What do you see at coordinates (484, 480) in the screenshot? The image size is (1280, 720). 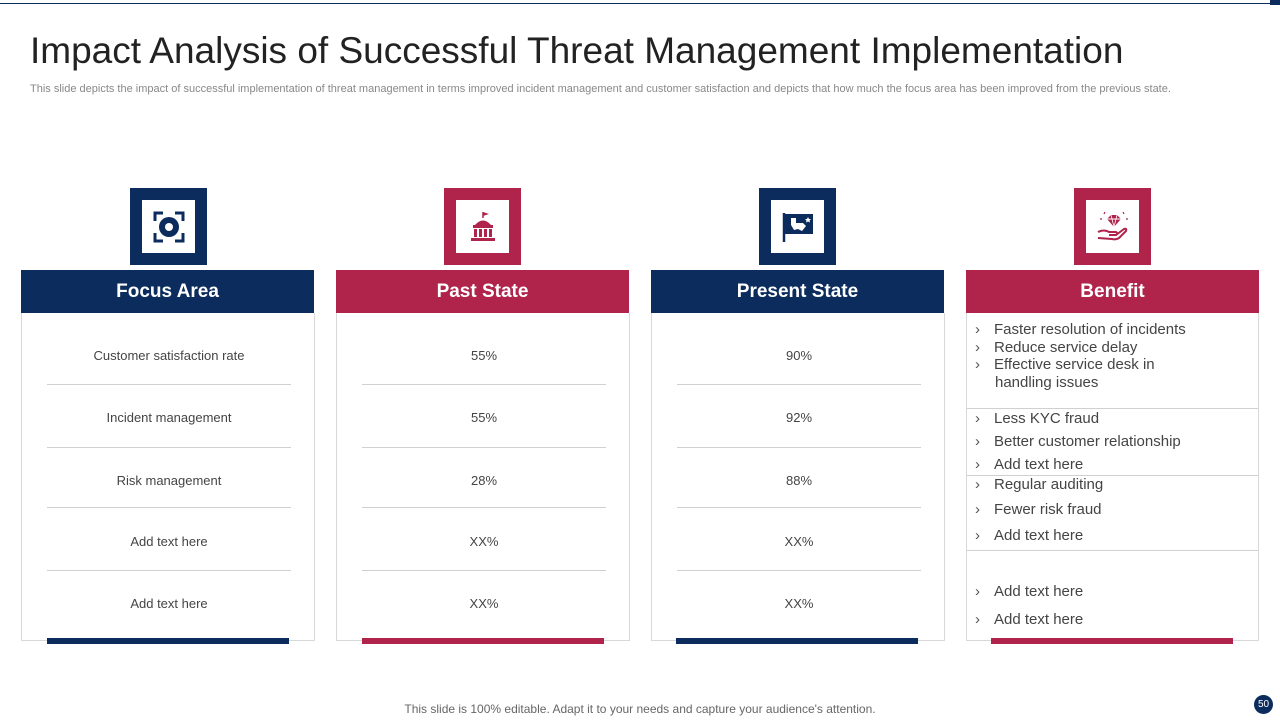 I see `past-state-cell: 28%` at bounding box center [484, 480].